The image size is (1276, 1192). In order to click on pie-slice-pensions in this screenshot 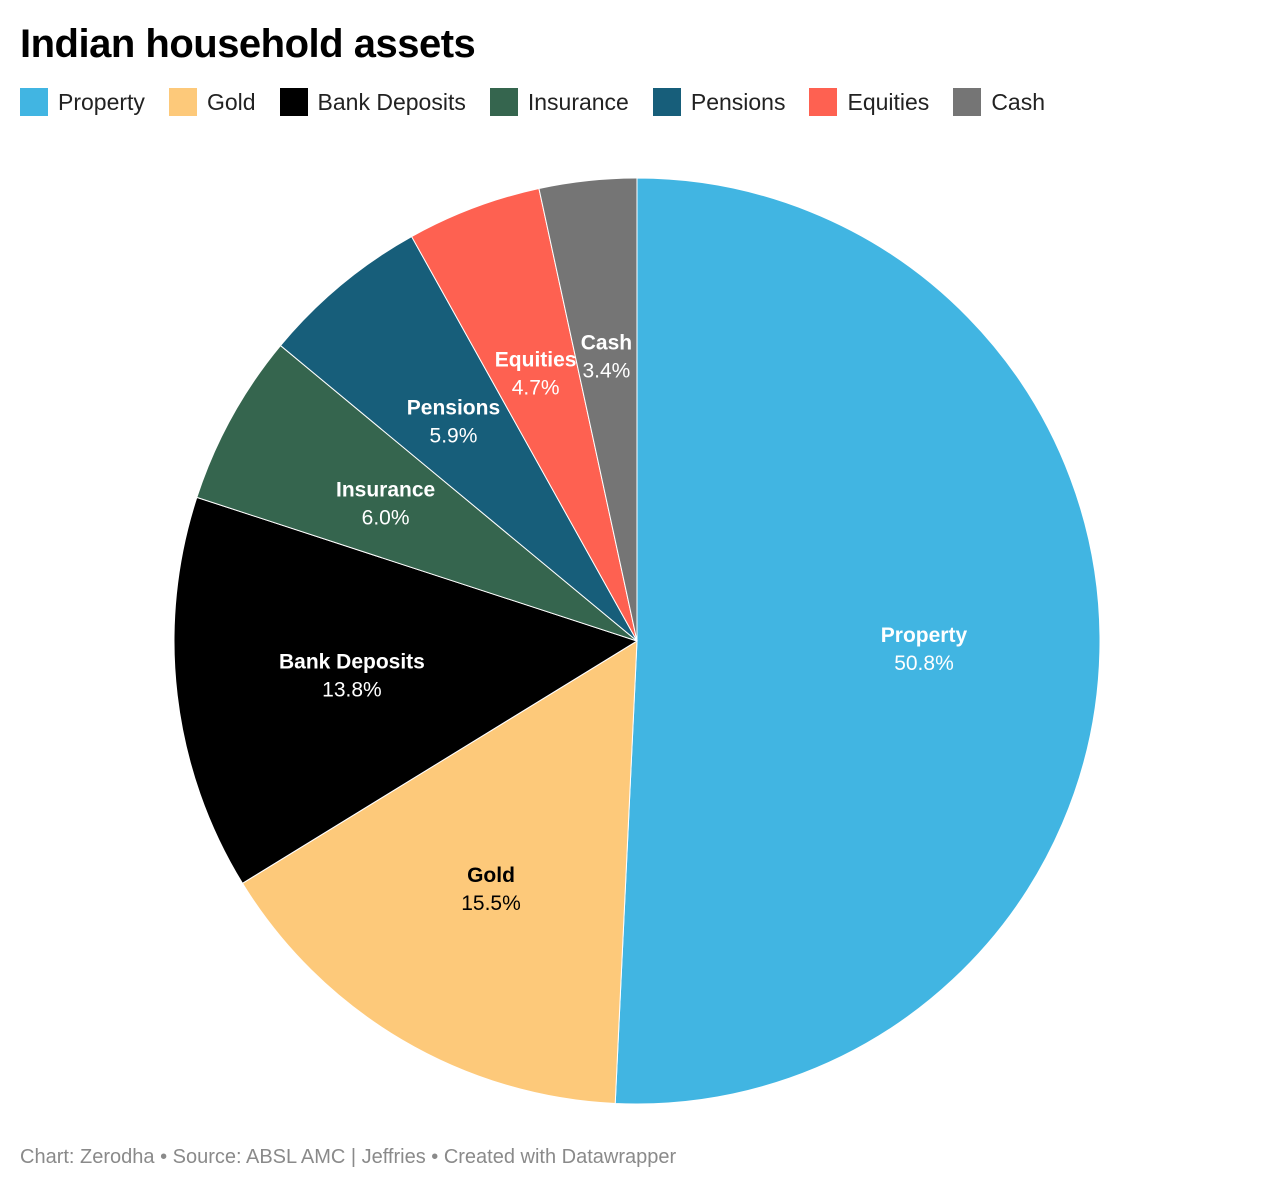, I will do `click(458, 438)`.